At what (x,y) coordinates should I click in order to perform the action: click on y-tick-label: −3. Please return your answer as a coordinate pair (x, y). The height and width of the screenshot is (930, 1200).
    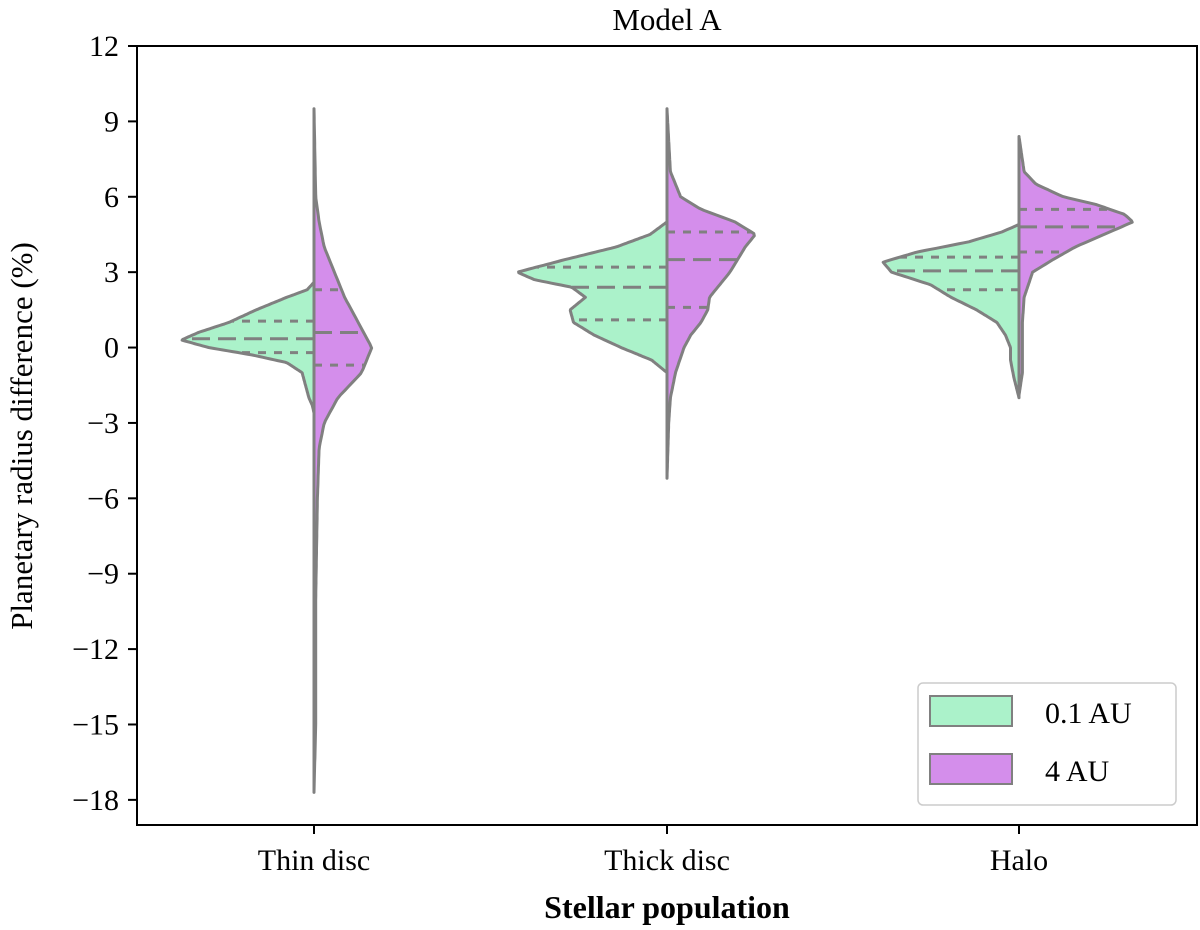
    Looking at the image, I should click on (103, 423).